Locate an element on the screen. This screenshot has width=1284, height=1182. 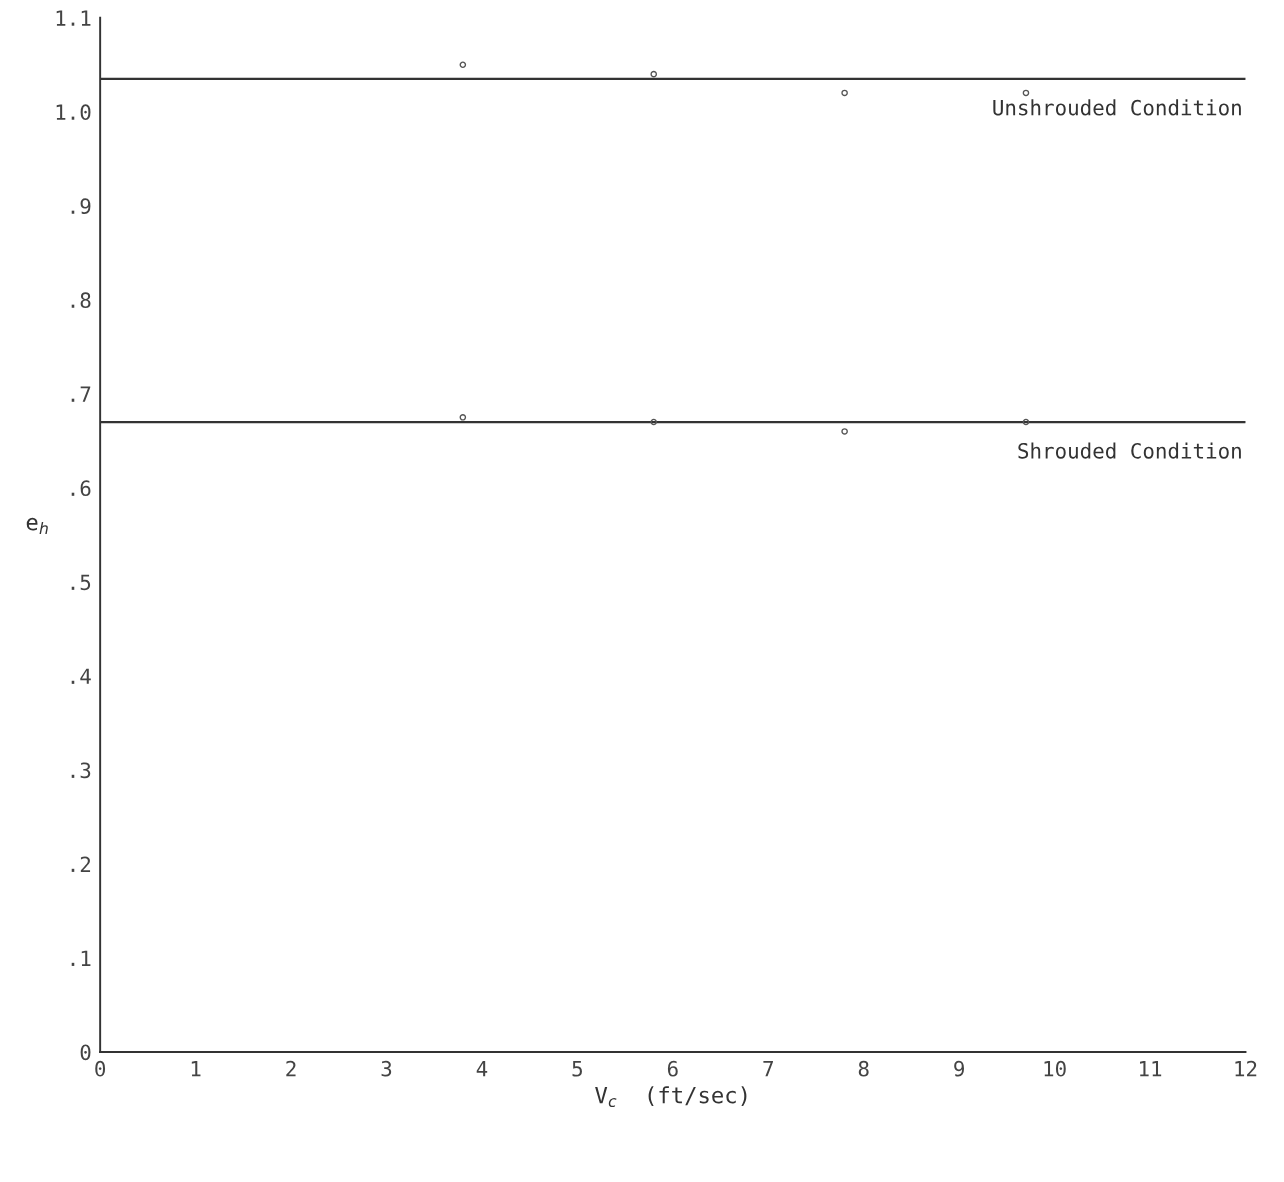
annotation: Shrouded Condition is located at coordinates (1129, 450).